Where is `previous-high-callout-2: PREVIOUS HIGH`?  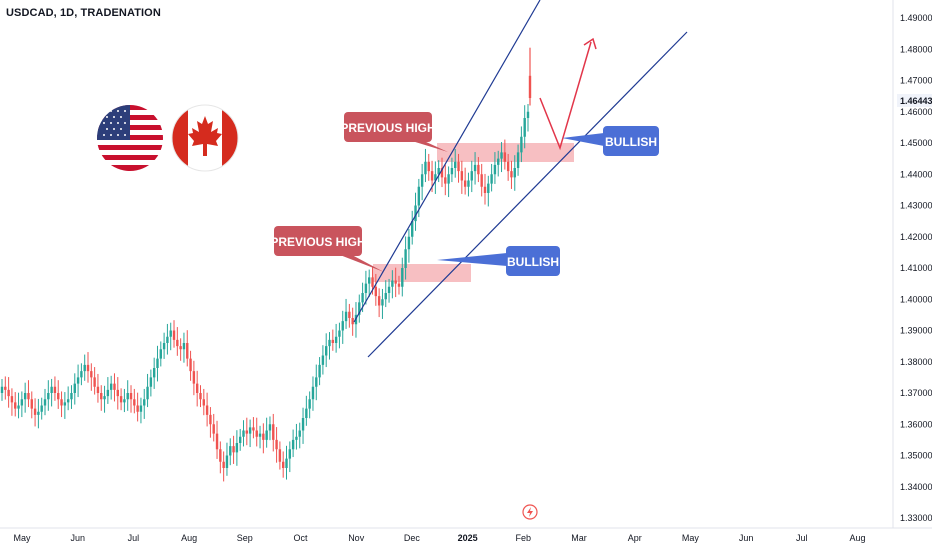 previous-high-callout-2: PREVIOUS HIGH is located at coordinates (394, 132).